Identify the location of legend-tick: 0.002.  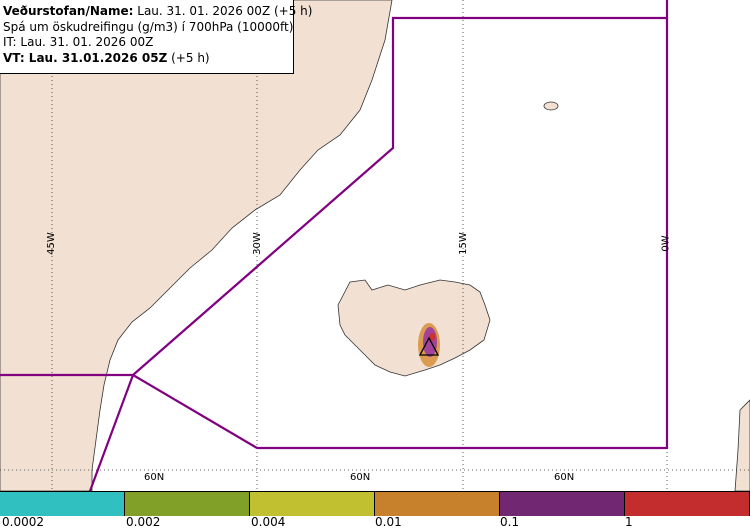
(143, 522).